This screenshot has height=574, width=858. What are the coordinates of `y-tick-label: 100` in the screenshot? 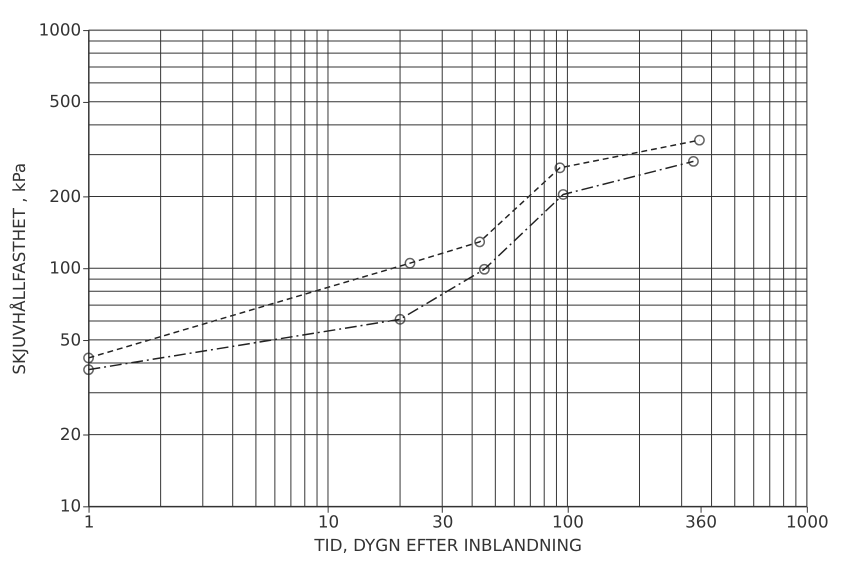 It's located at (65, 268).